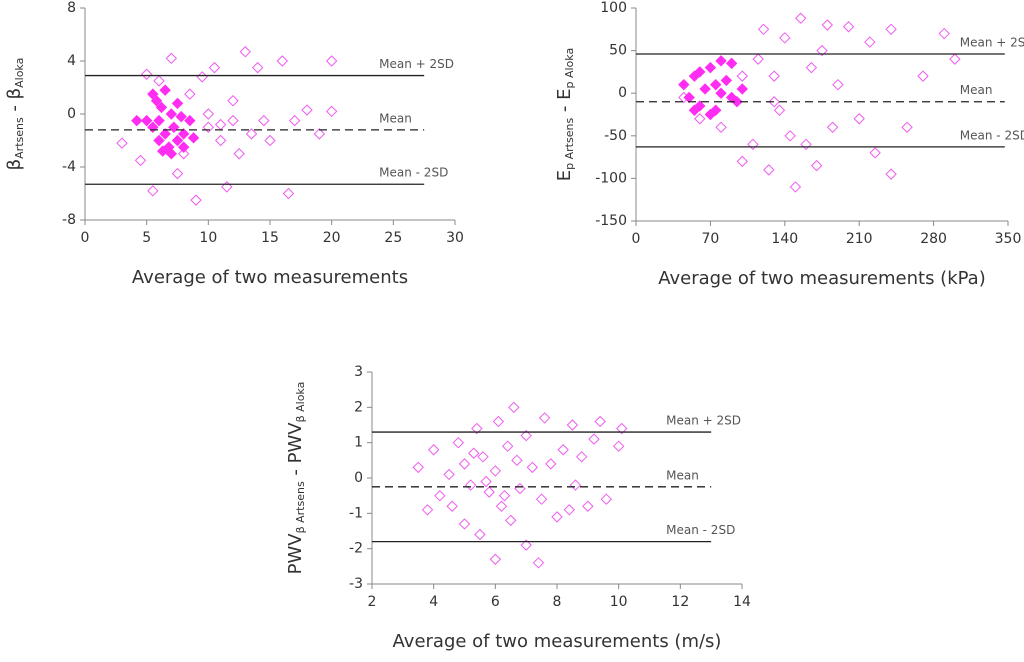  I want to click on x-tick-label: 280, so click(933, 239).